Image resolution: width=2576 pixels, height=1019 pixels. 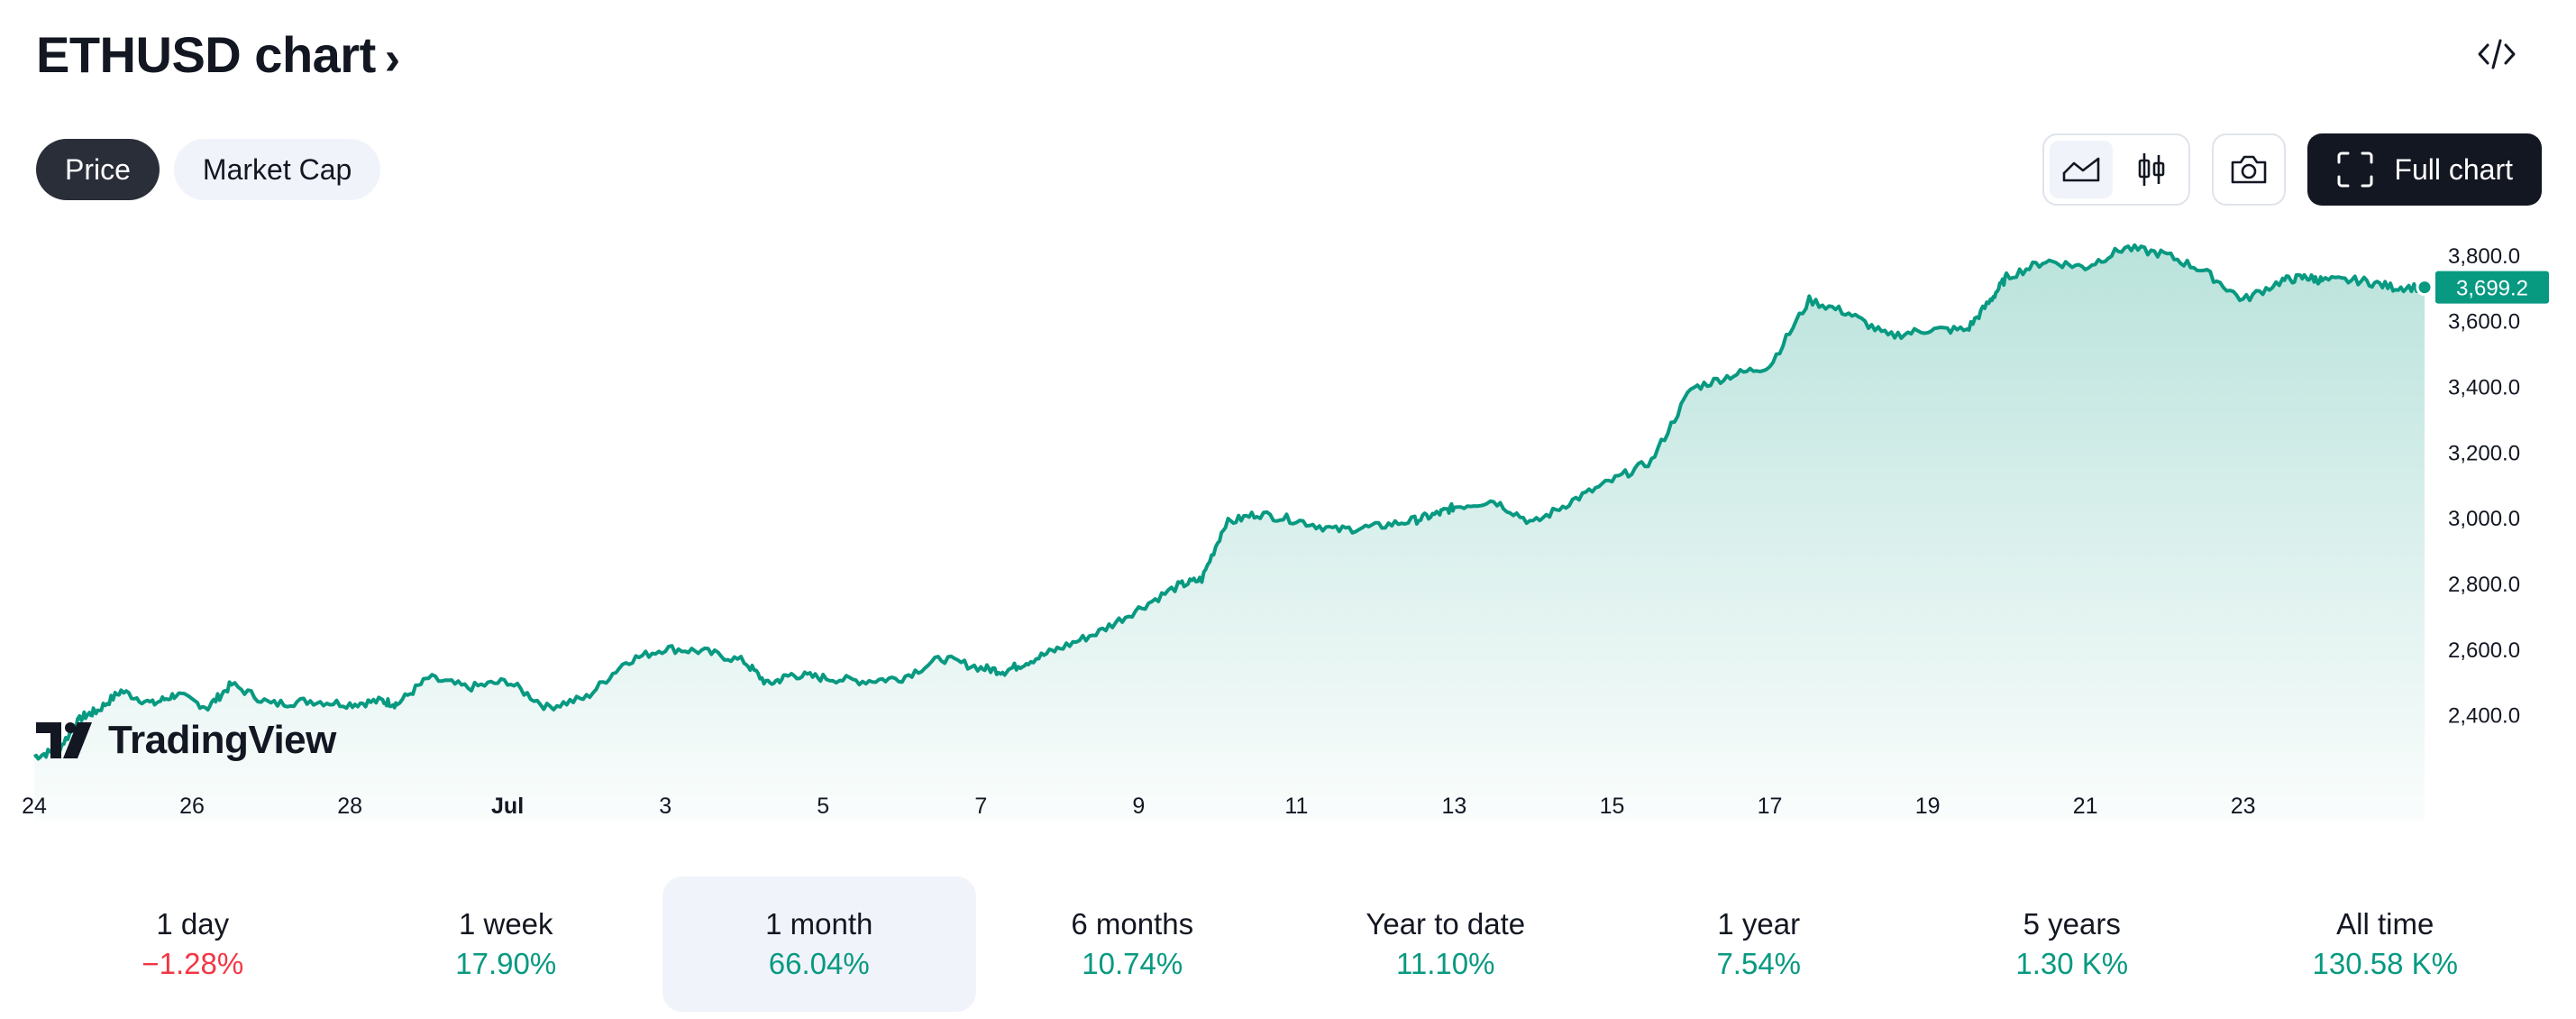 I want to click on candlestick-icon, so click(x=2151, y=169).